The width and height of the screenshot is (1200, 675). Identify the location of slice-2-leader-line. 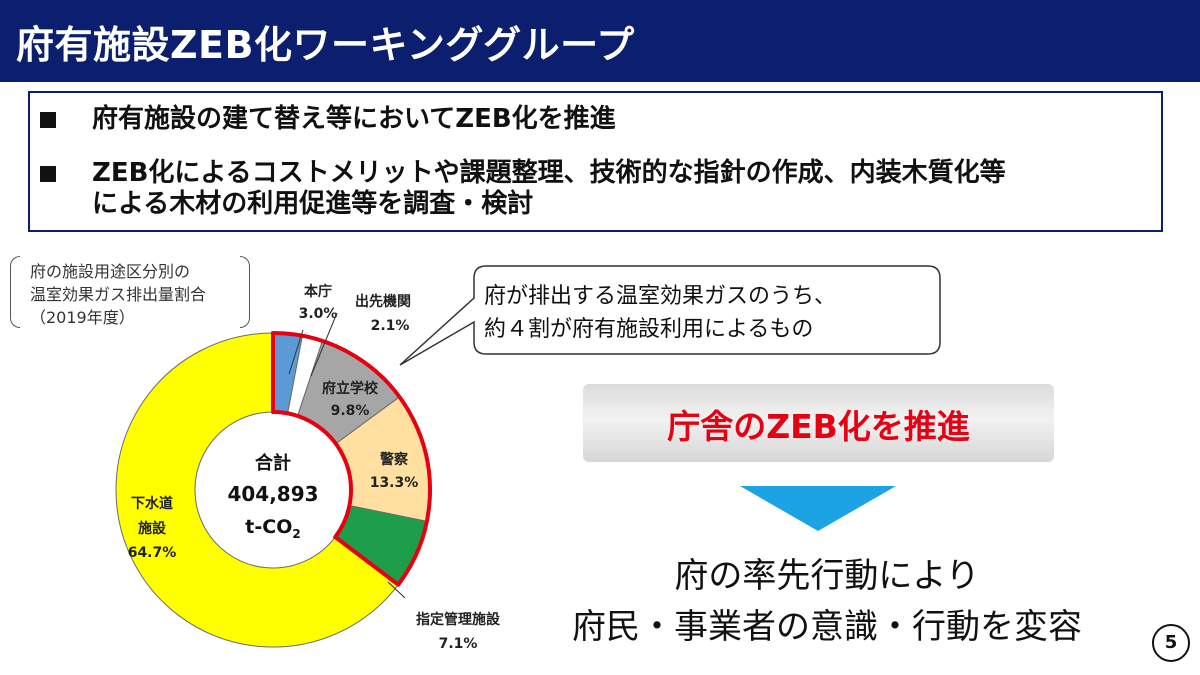
(324, 344).